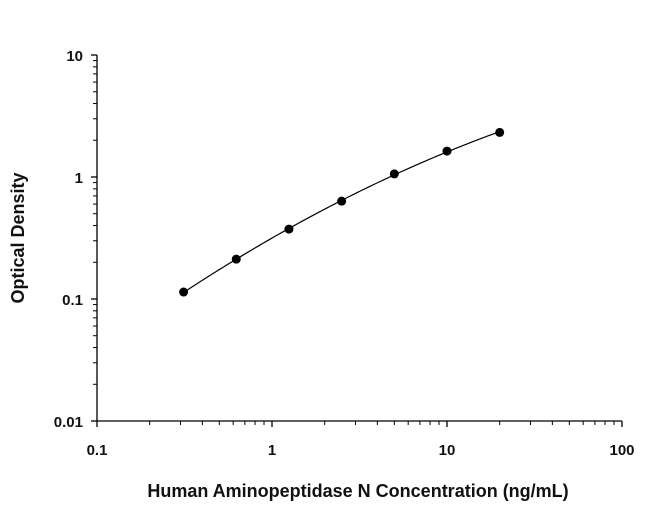  I want to click on x-tick-label: 1, so click(272, 450).